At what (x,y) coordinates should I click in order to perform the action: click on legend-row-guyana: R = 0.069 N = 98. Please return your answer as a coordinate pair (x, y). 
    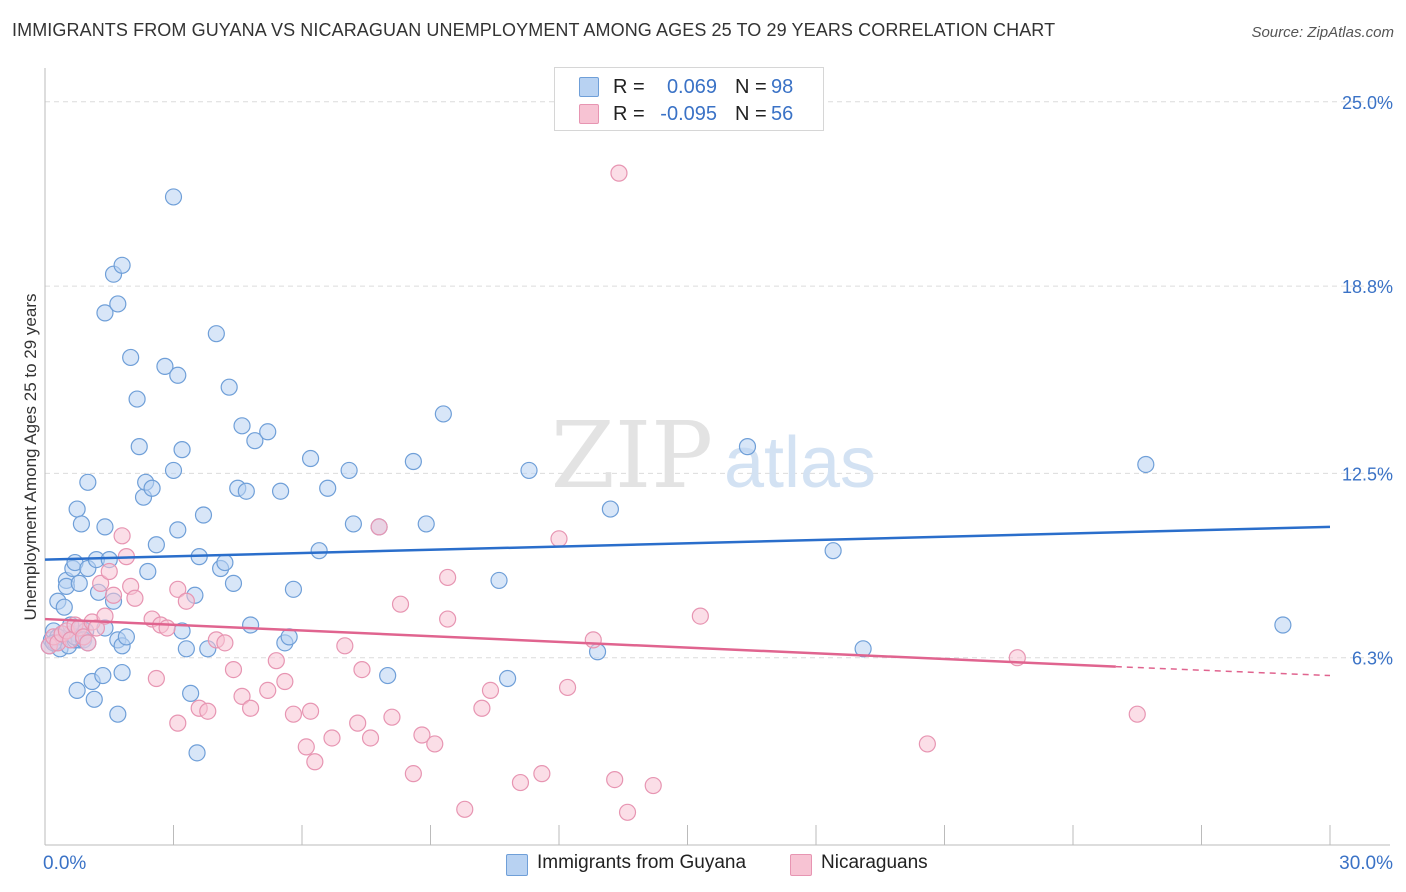
    Looking at the image, I should click on (689, 87).